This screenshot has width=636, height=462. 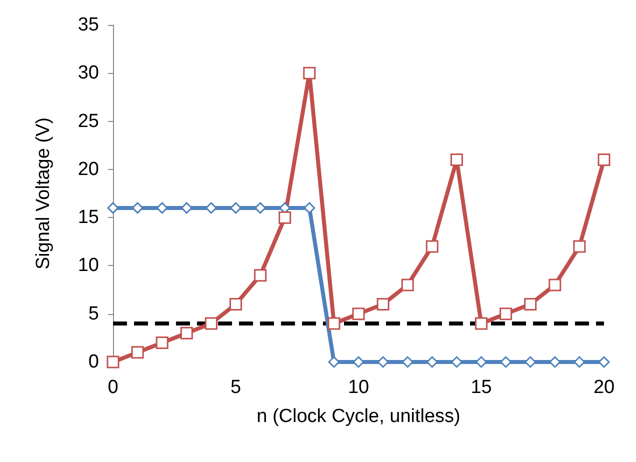 I want to click on y-axis-title: Signal Voltage (V), so click(x=43, y=193).